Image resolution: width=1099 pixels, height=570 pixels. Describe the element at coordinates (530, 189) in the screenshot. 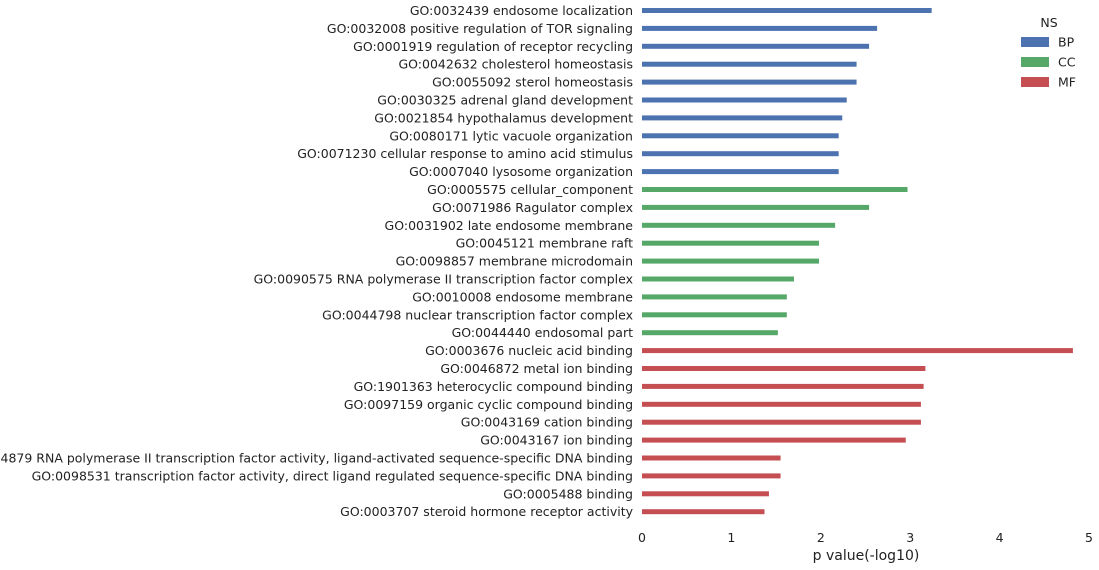

I see `category-label: GO:0005575 cellular_component` at that location.